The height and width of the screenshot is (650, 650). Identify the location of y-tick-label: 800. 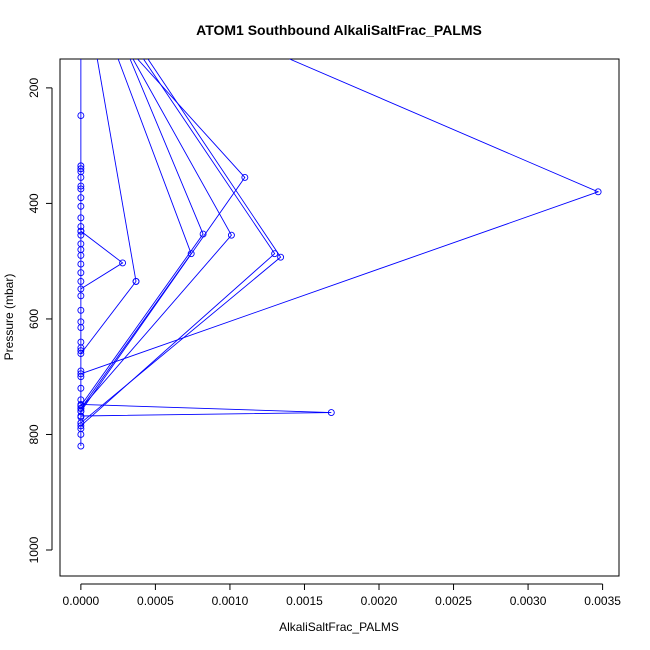
(34, 434).